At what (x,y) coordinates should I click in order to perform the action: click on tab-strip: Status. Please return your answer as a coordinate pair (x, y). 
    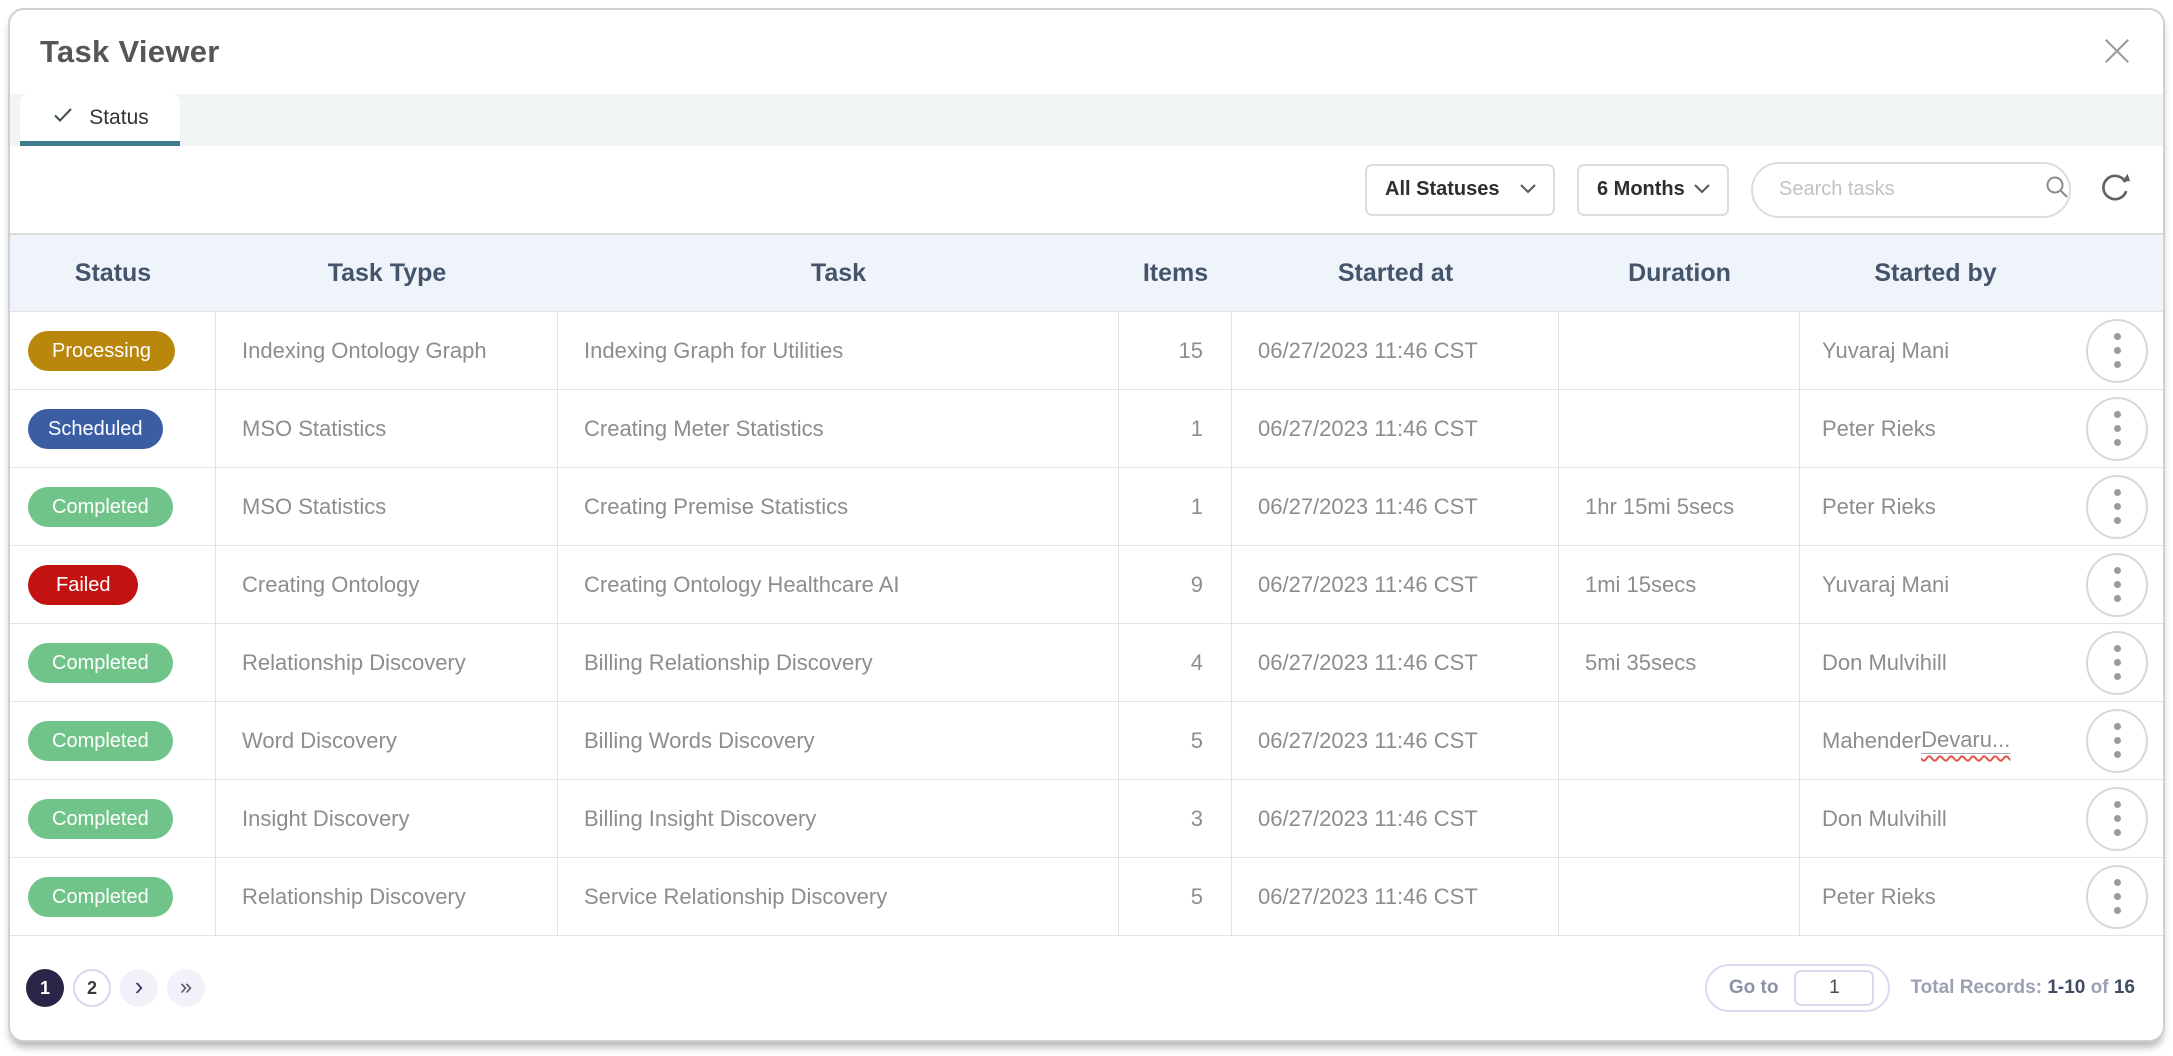
    Looking at the image, I should click on (1086, 120).